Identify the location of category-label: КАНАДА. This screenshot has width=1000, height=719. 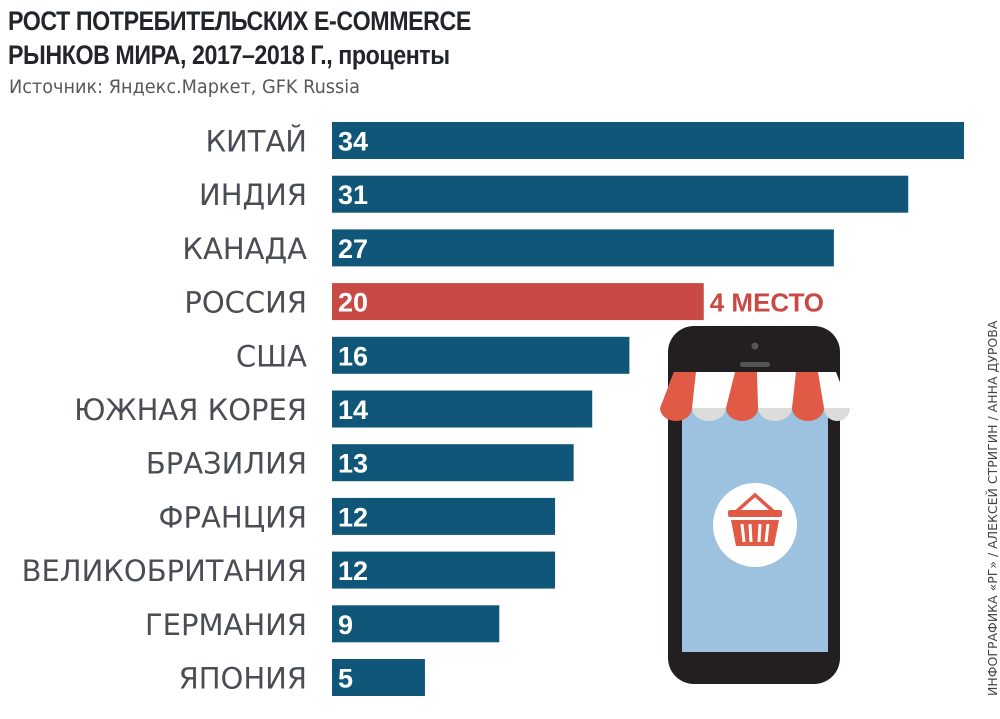
(244, 249).